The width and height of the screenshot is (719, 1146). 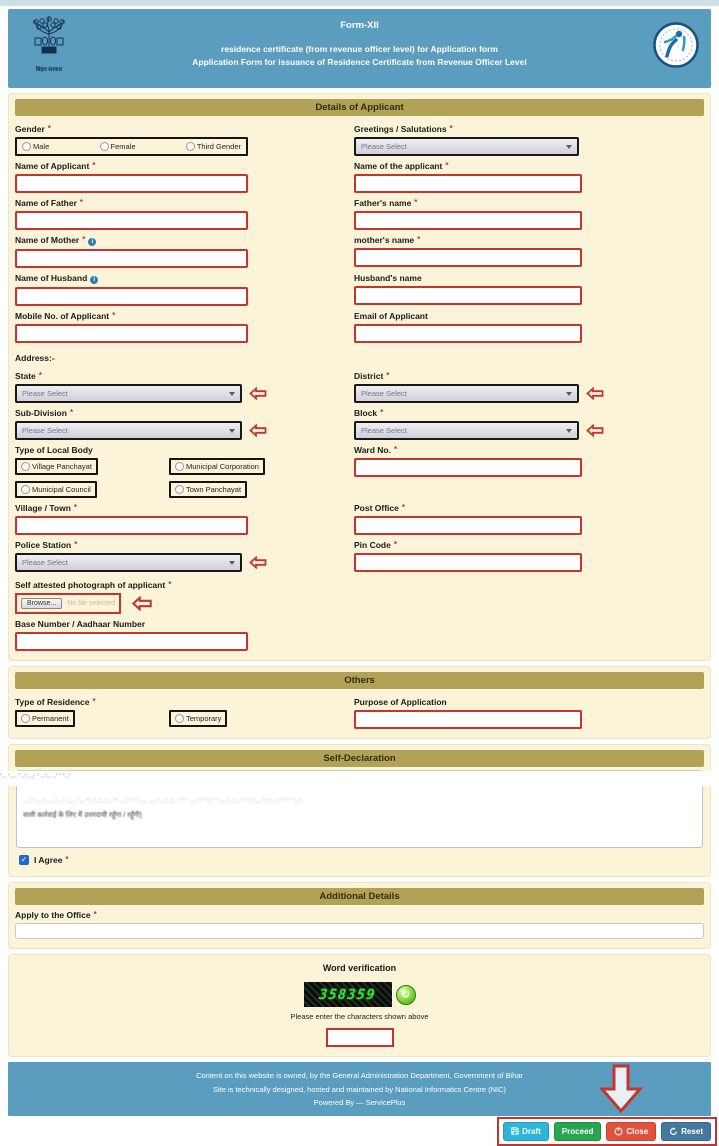 I want to click on name-of-applicant-alt-input, so click(x=468, y=183).